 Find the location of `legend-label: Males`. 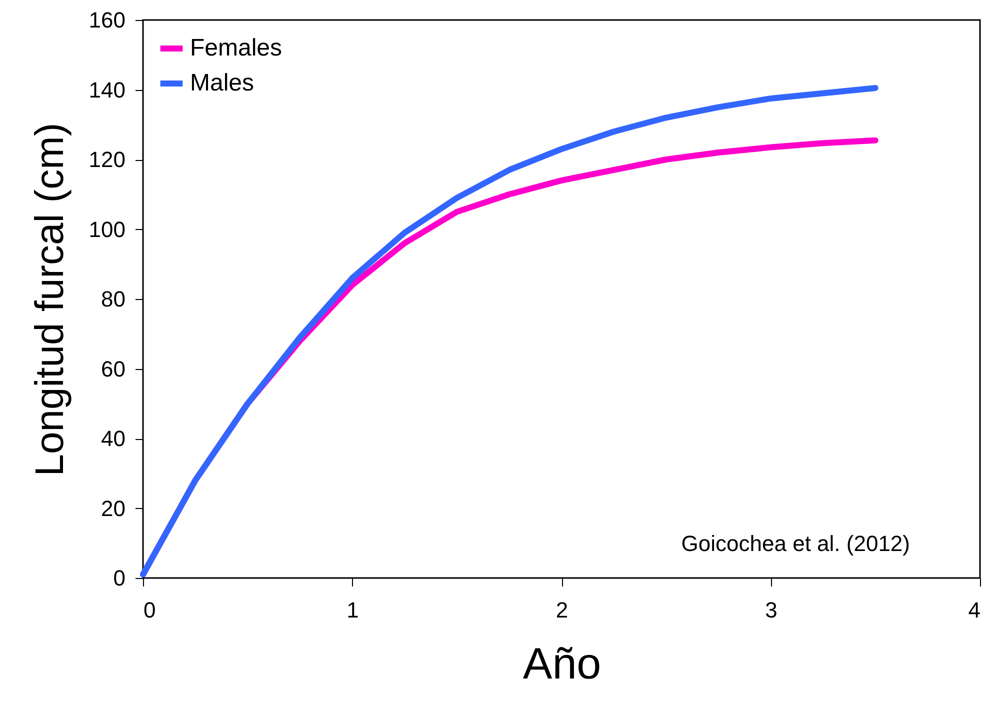

legend-label: Males is located at coordinates (222, 83).